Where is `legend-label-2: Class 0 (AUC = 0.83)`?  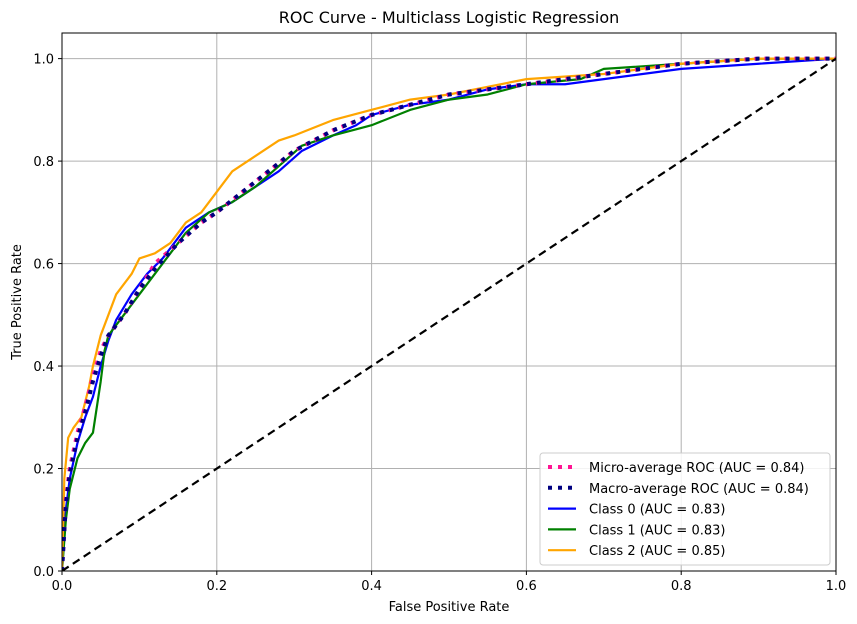
legend-label-2: Class 0 (AUC = 0.83) is located at coordinates (657, 510).